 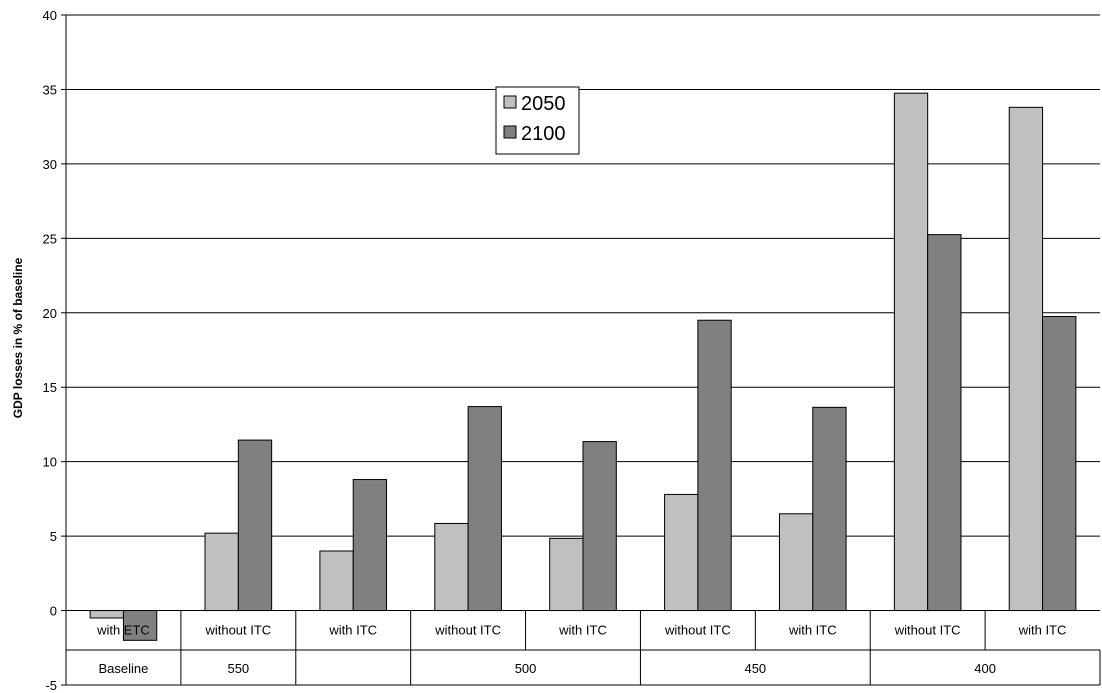 What do you see at coordinates (755, 668) in the screenshot?
I see `group-label: 450` at bounding box center [755, 668].